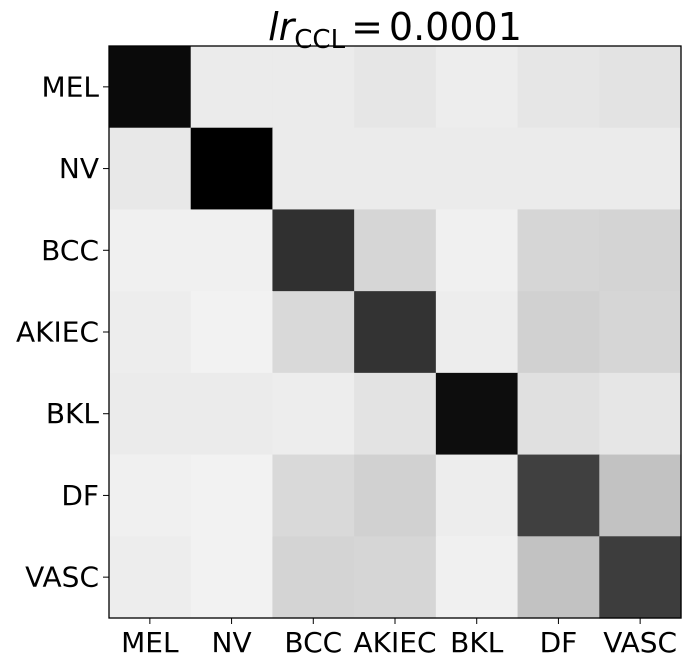 This screenshot has height=665, width=692. I want to click on title-value: 0.0001, so click(455, 27).